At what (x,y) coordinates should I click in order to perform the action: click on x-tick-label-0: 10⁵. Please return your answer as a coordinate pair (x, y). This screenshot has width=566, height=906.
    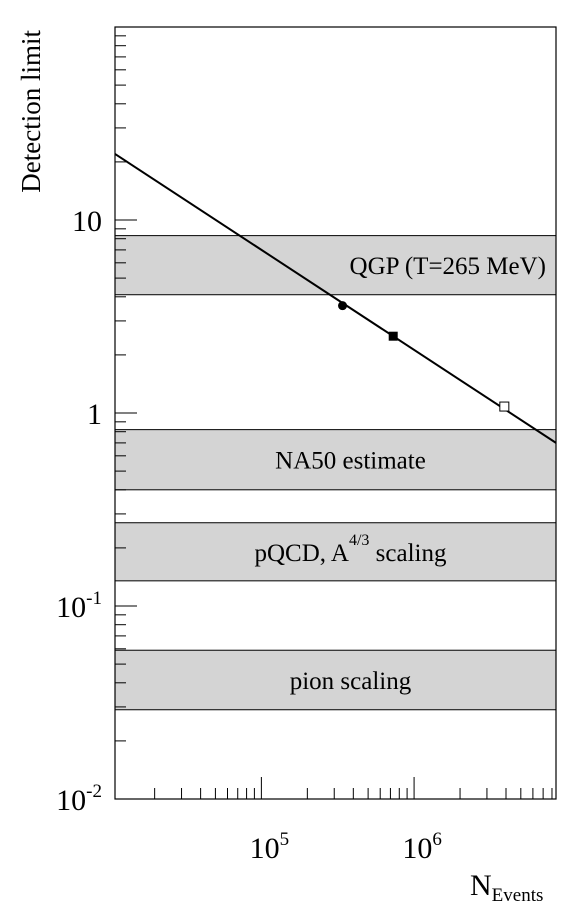
    Looking at the image, I should click on (270, 847).